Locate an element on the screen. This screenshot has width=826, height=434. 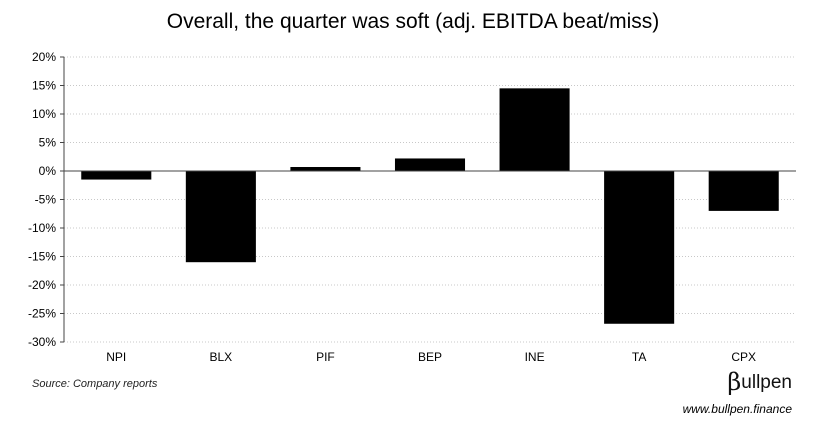
y-tick-label: 5% is located at coordinates (48, 143).